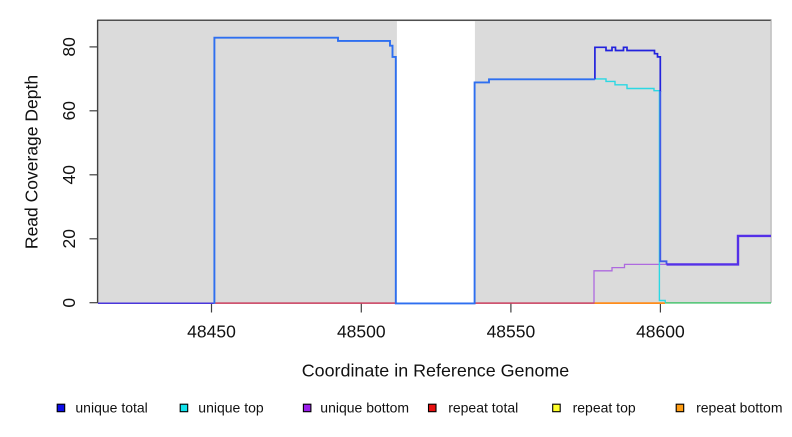 This screenshot has height=437, width=792. I want to click on svg-text: Coordinate in Reference Genome, so click(436, 371).